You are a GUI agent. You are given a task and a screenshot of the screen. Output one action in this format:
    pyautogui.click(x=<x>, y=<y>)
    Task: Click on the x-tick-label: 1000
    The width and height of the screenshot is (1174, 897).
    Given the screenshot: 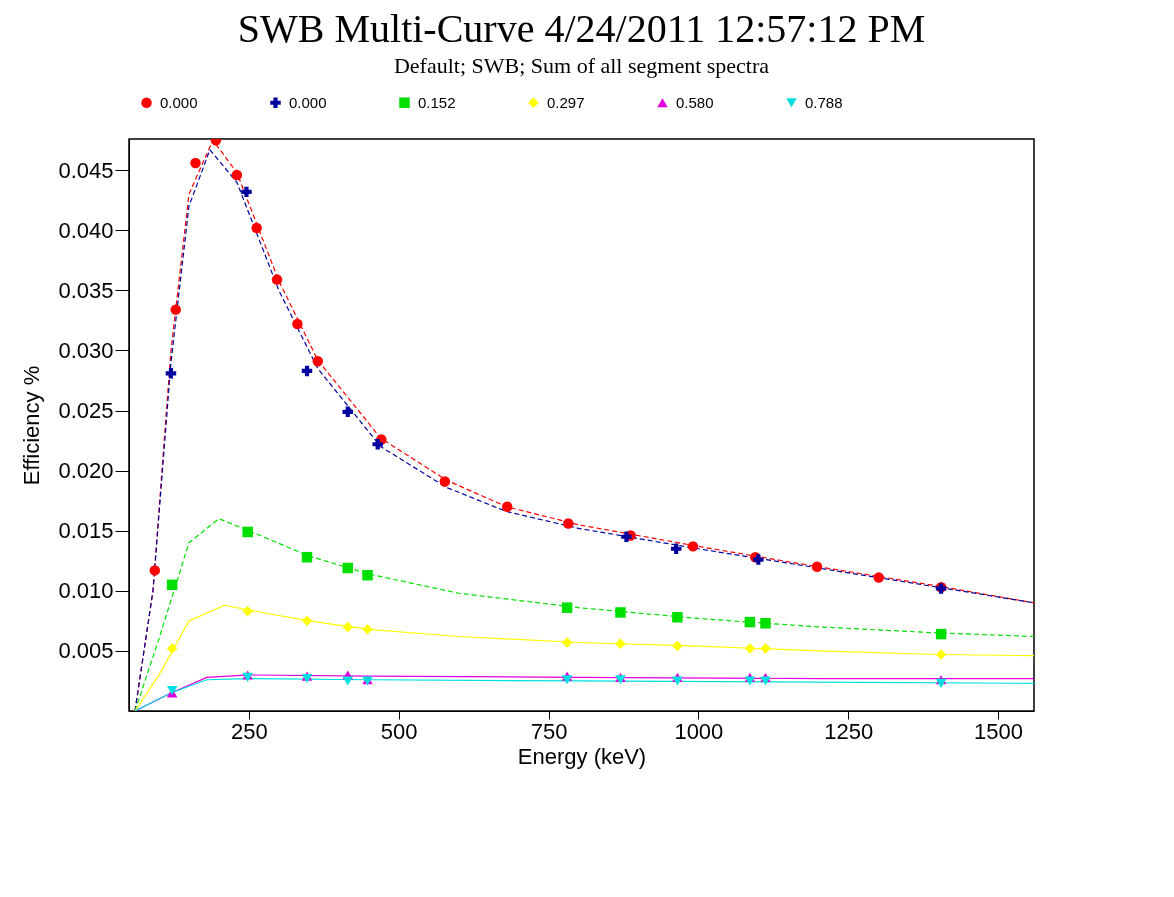 What is the action you would take?
    pyautogui.click(x=699, y=731)
    